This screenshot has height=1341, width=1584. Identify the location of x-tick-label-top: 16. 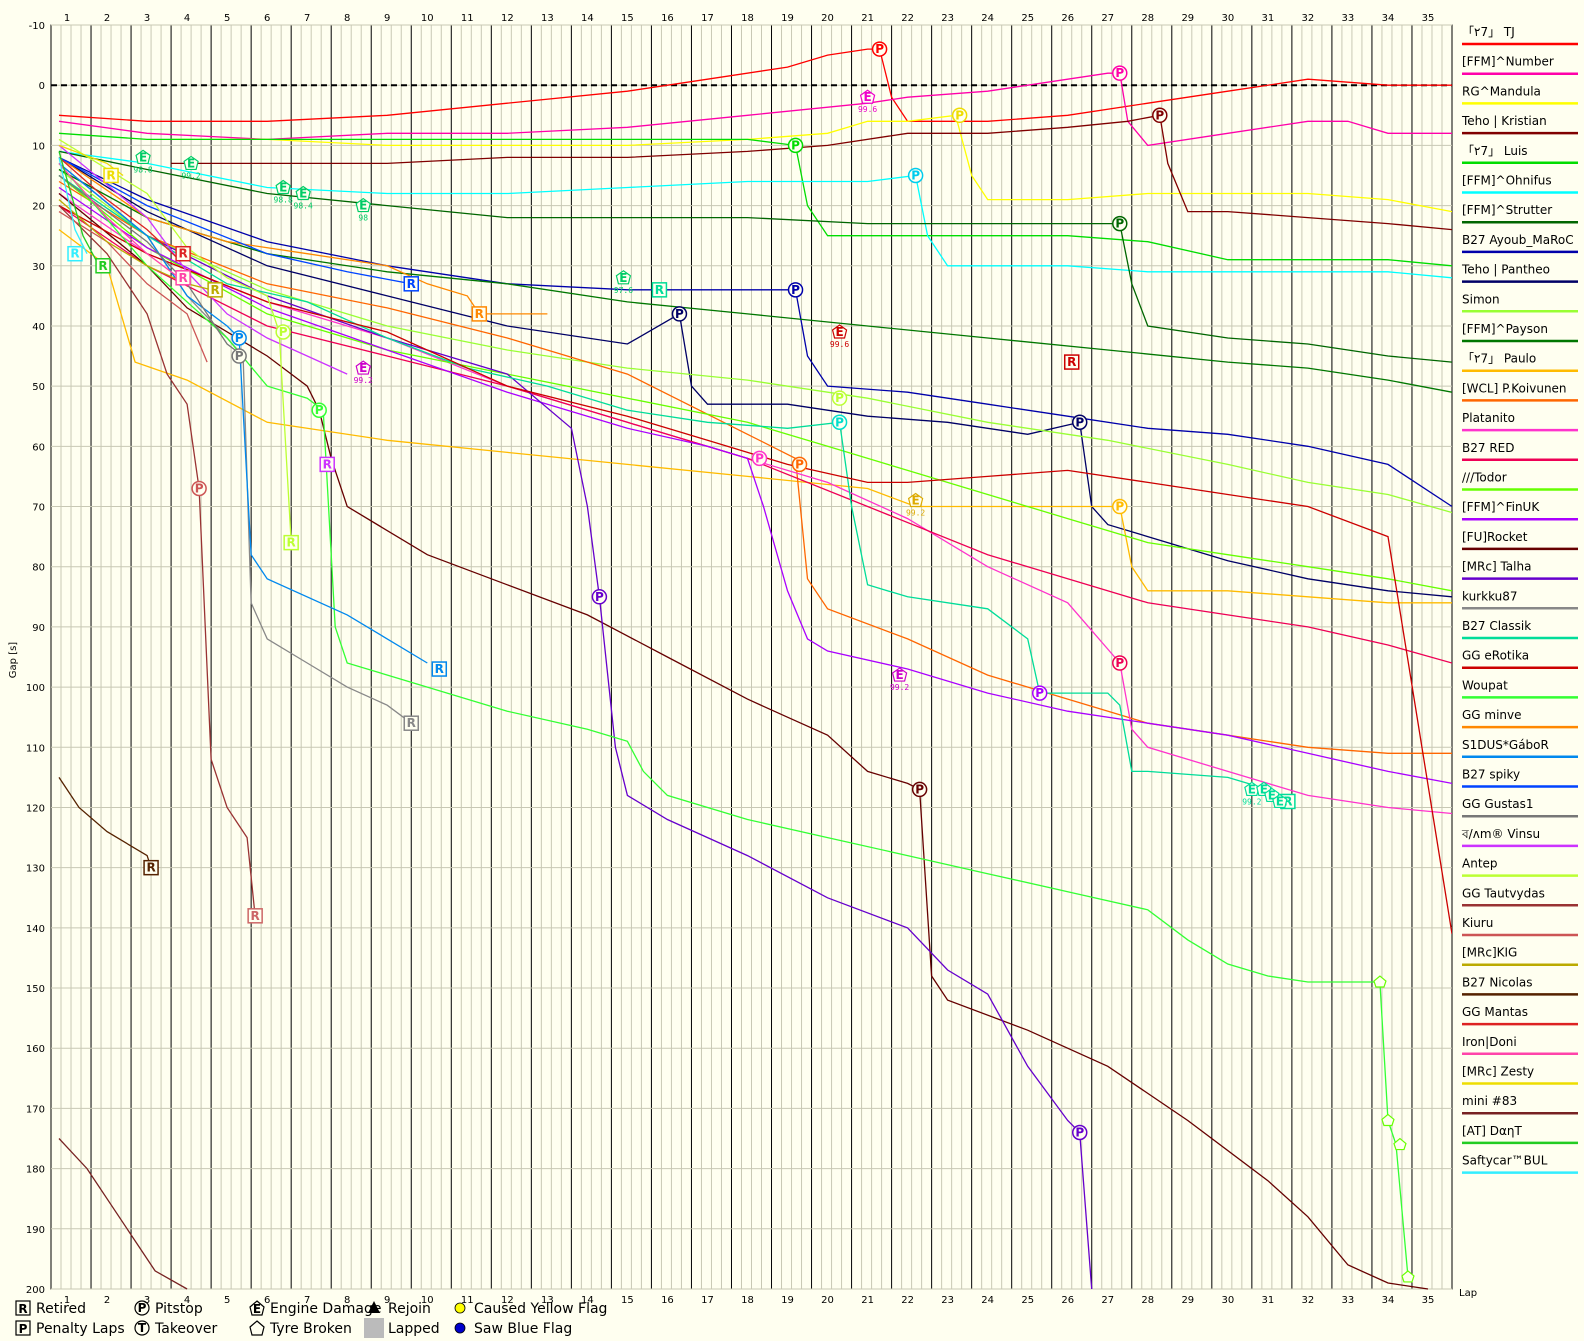
(667, 18).